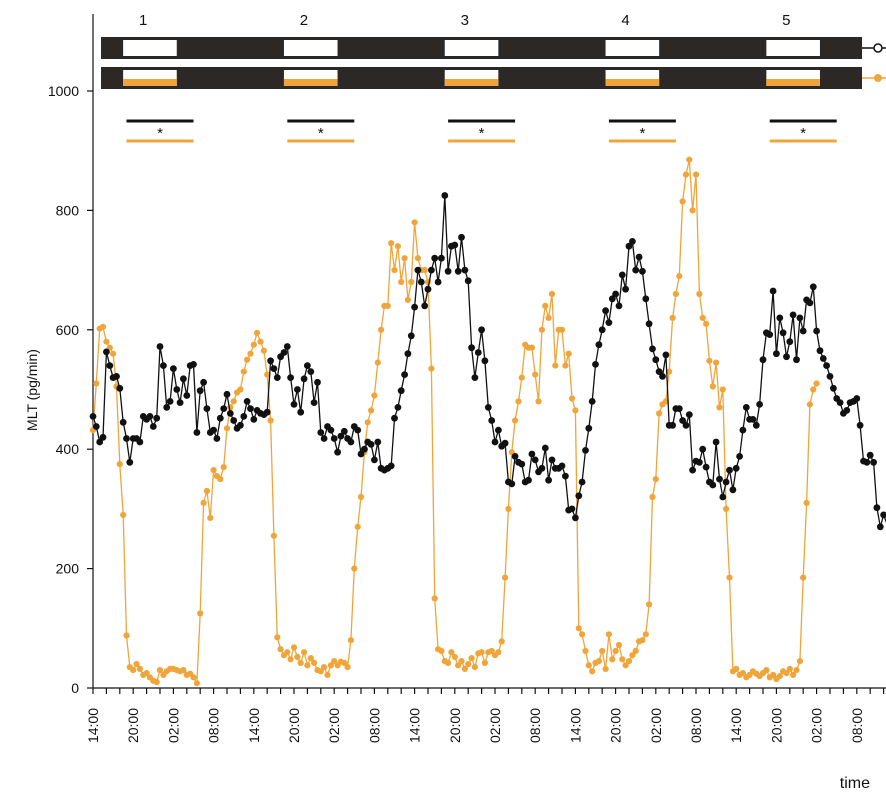 The width and height of the screenshot is (886, 792). Describe the element at coordinates (471, 48) in the screenshot. I see `light-period` at that location.